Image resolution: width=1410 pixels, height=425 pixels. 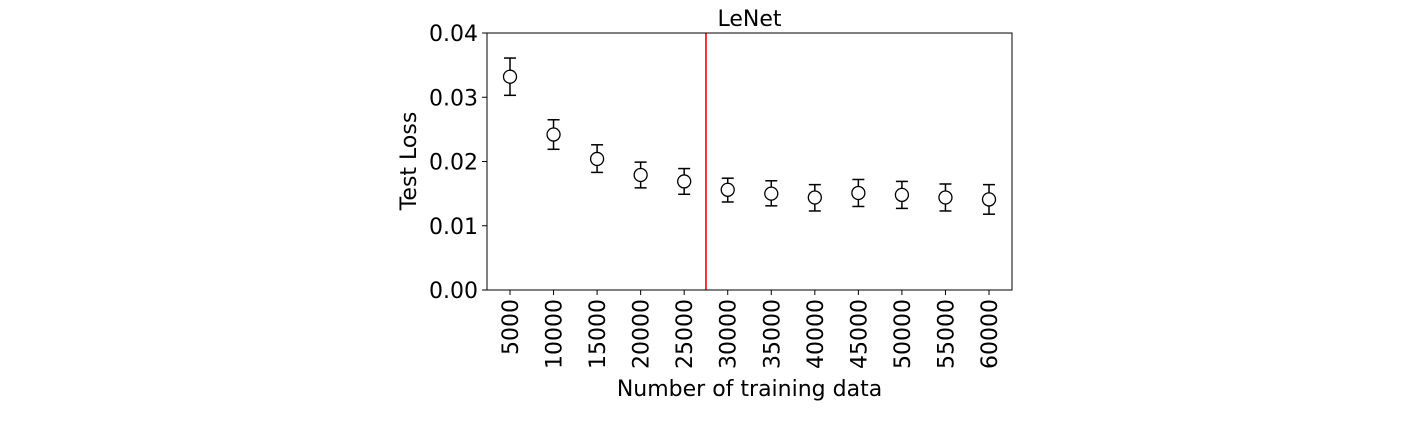 I want to click on x-tick-label: 20000, so click(x=642, y=334).